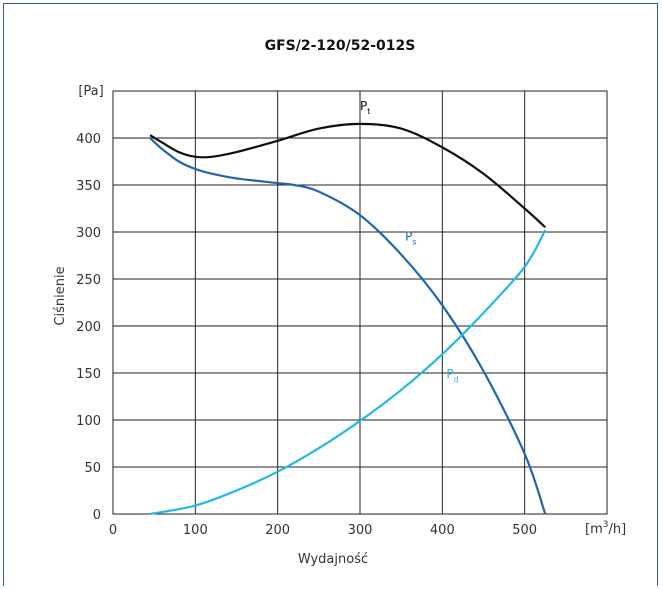 This screenshot has width=663, height=589. What do you see at coordinates (90, 91) in the screenshot?
I see `y-unit-label: [Pa]` at bounding box center [90, 91].